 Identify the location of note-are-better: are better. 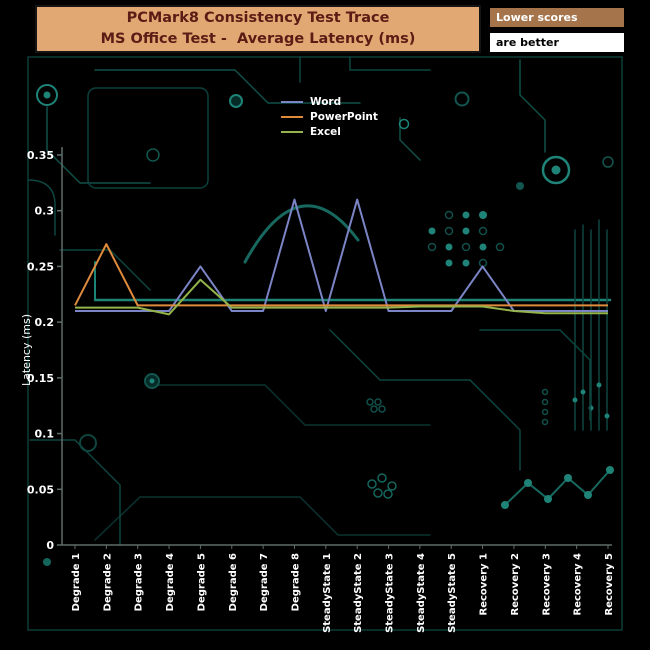
(557, 42).